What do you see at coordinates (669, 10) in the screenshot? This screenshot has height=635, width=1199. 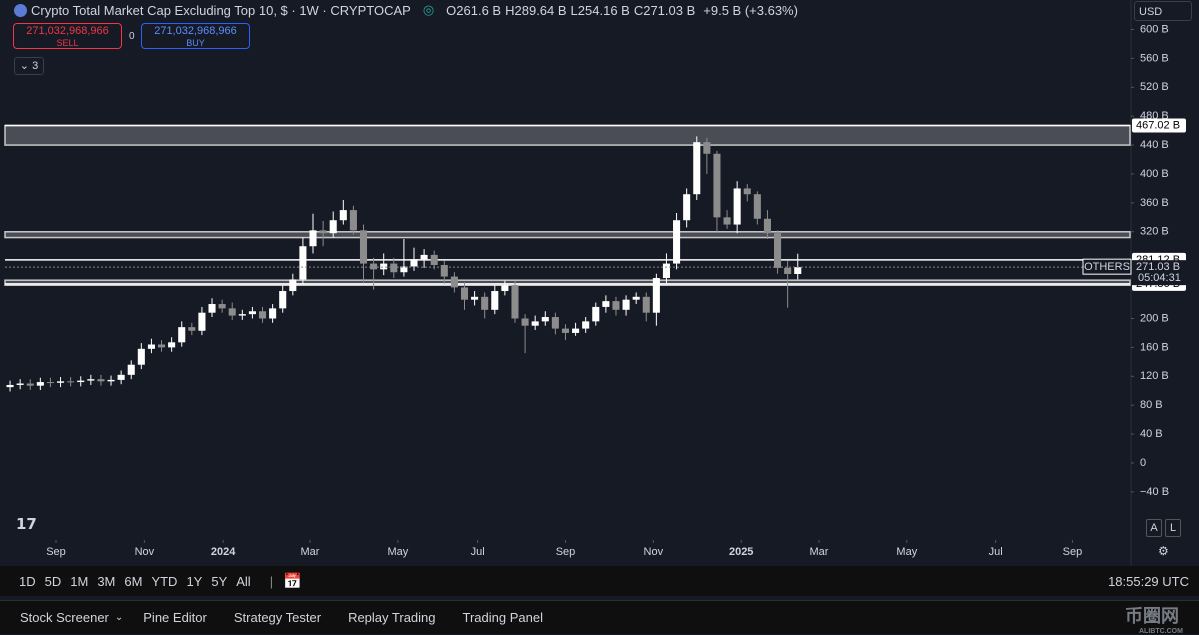 I see `ohlc-value: 271.03 B` at bounding box center [669, 10].